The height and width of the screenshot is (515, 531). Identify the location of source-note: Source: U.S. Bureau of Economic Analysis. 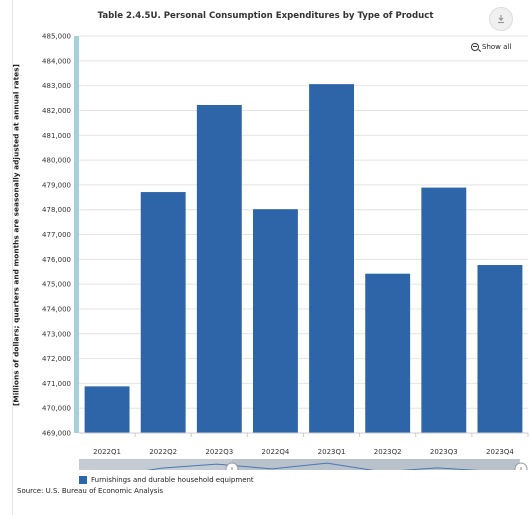
(90, 491).